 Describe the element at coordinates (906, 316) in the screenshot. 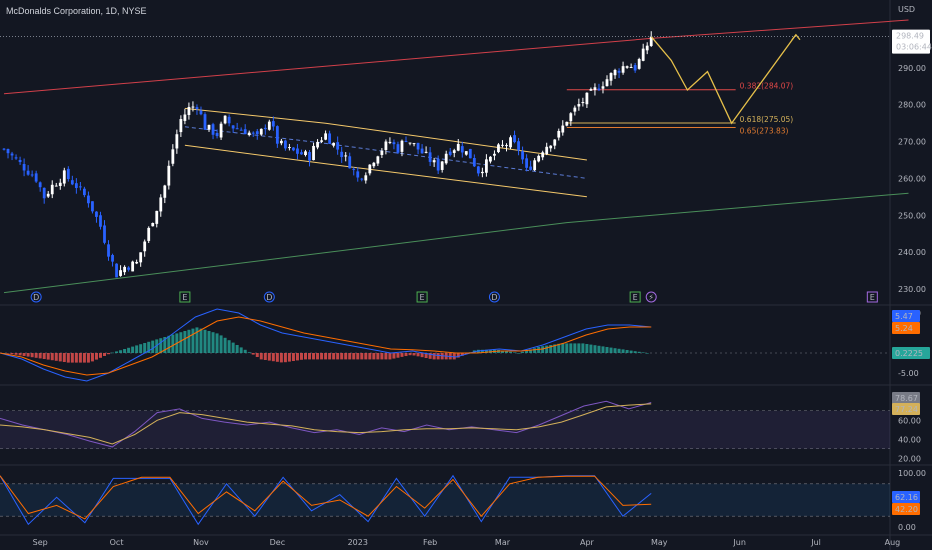

I see `macd-value-label-box` at that location.